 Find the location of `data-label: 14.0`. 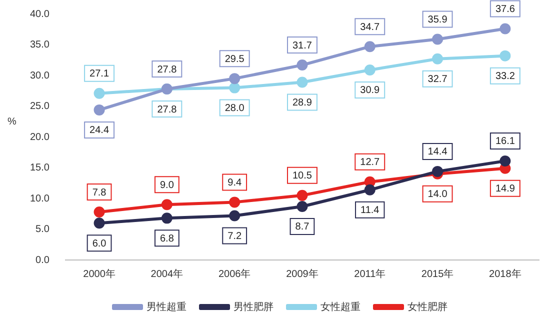

data-label: 14.0 is located at coordinates (438, 194).